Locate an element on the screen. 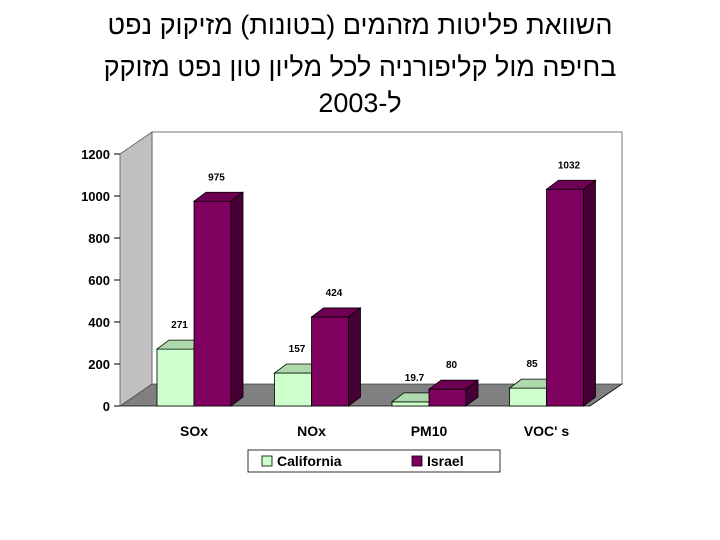  chart-side-wall is located at coordinates (136, 269).